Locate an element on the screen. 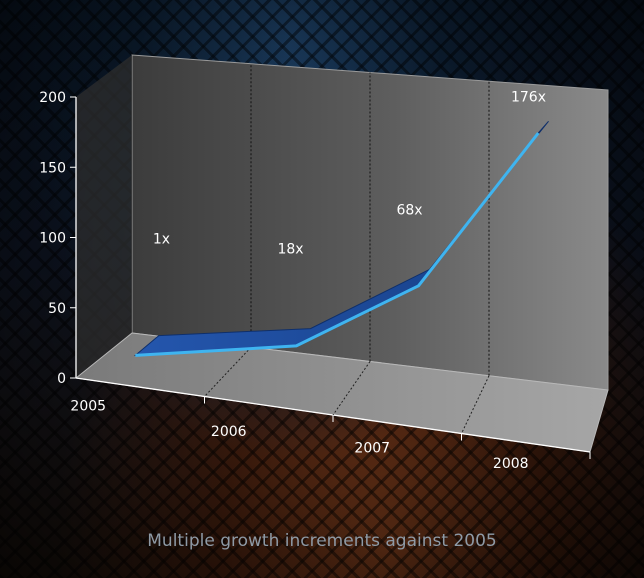  x-tick-label: 2006 is located at coordinates (229, 432).